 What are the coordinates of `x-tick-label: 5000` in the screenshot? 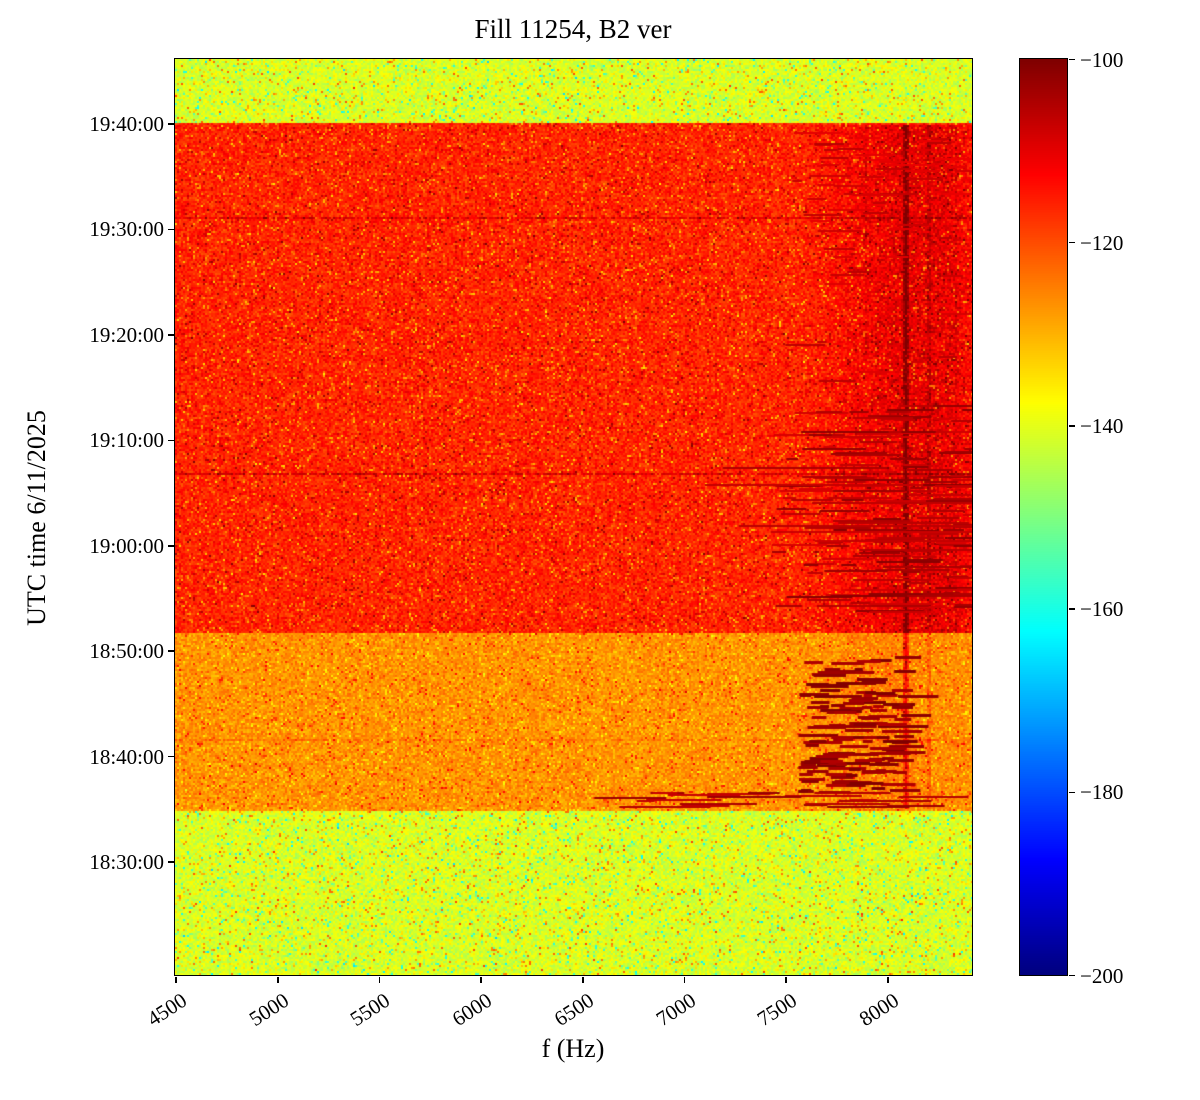 It's located at (268, 1010).